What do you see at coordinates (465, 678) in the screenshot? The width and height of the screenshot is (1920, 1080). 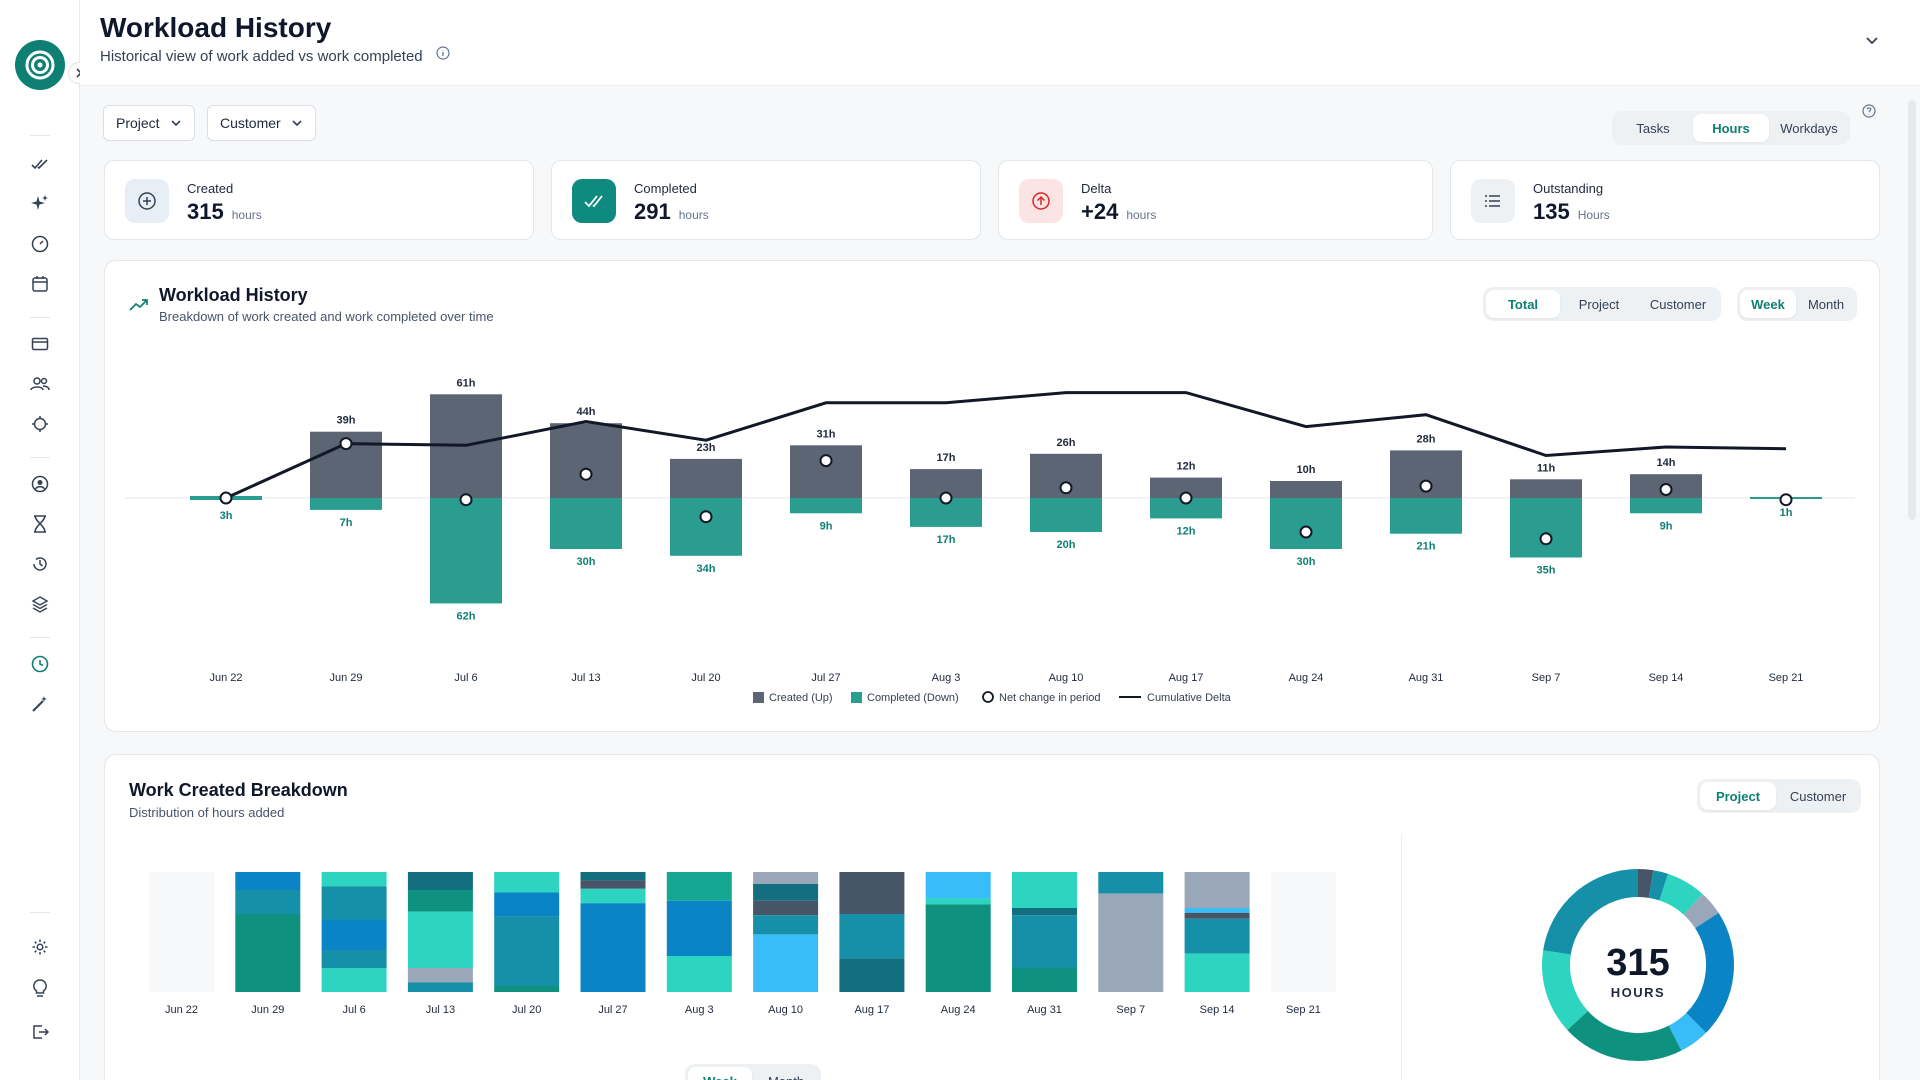 I see `x-tick-label: Jul 6` at bounding box center [465, 678].